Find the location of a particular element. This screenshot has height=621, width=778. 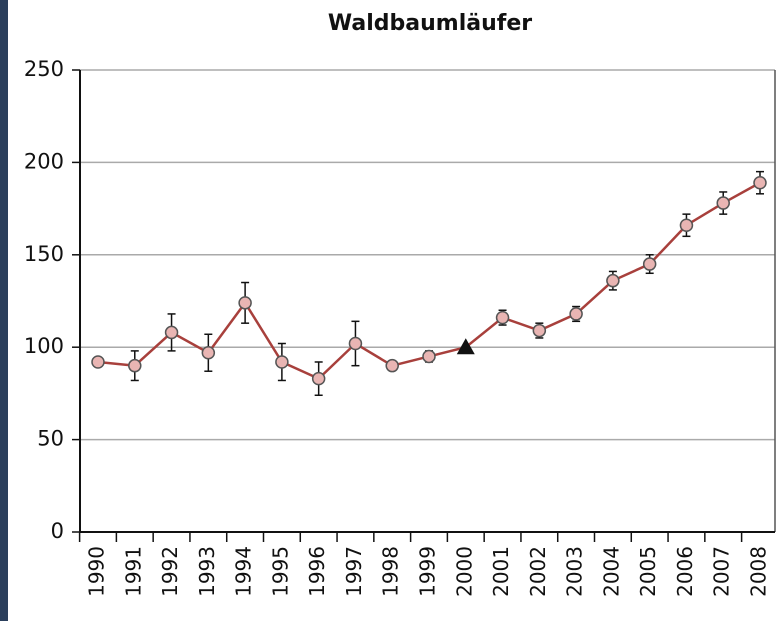

x-tick-label: 2002 is located at coordinates (538, 571).